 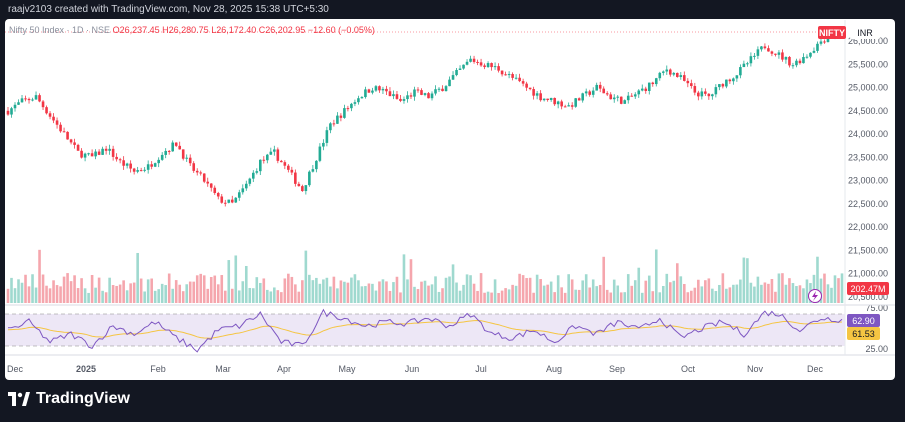 I want to click on volume-layer, so click(x=425, y=276).